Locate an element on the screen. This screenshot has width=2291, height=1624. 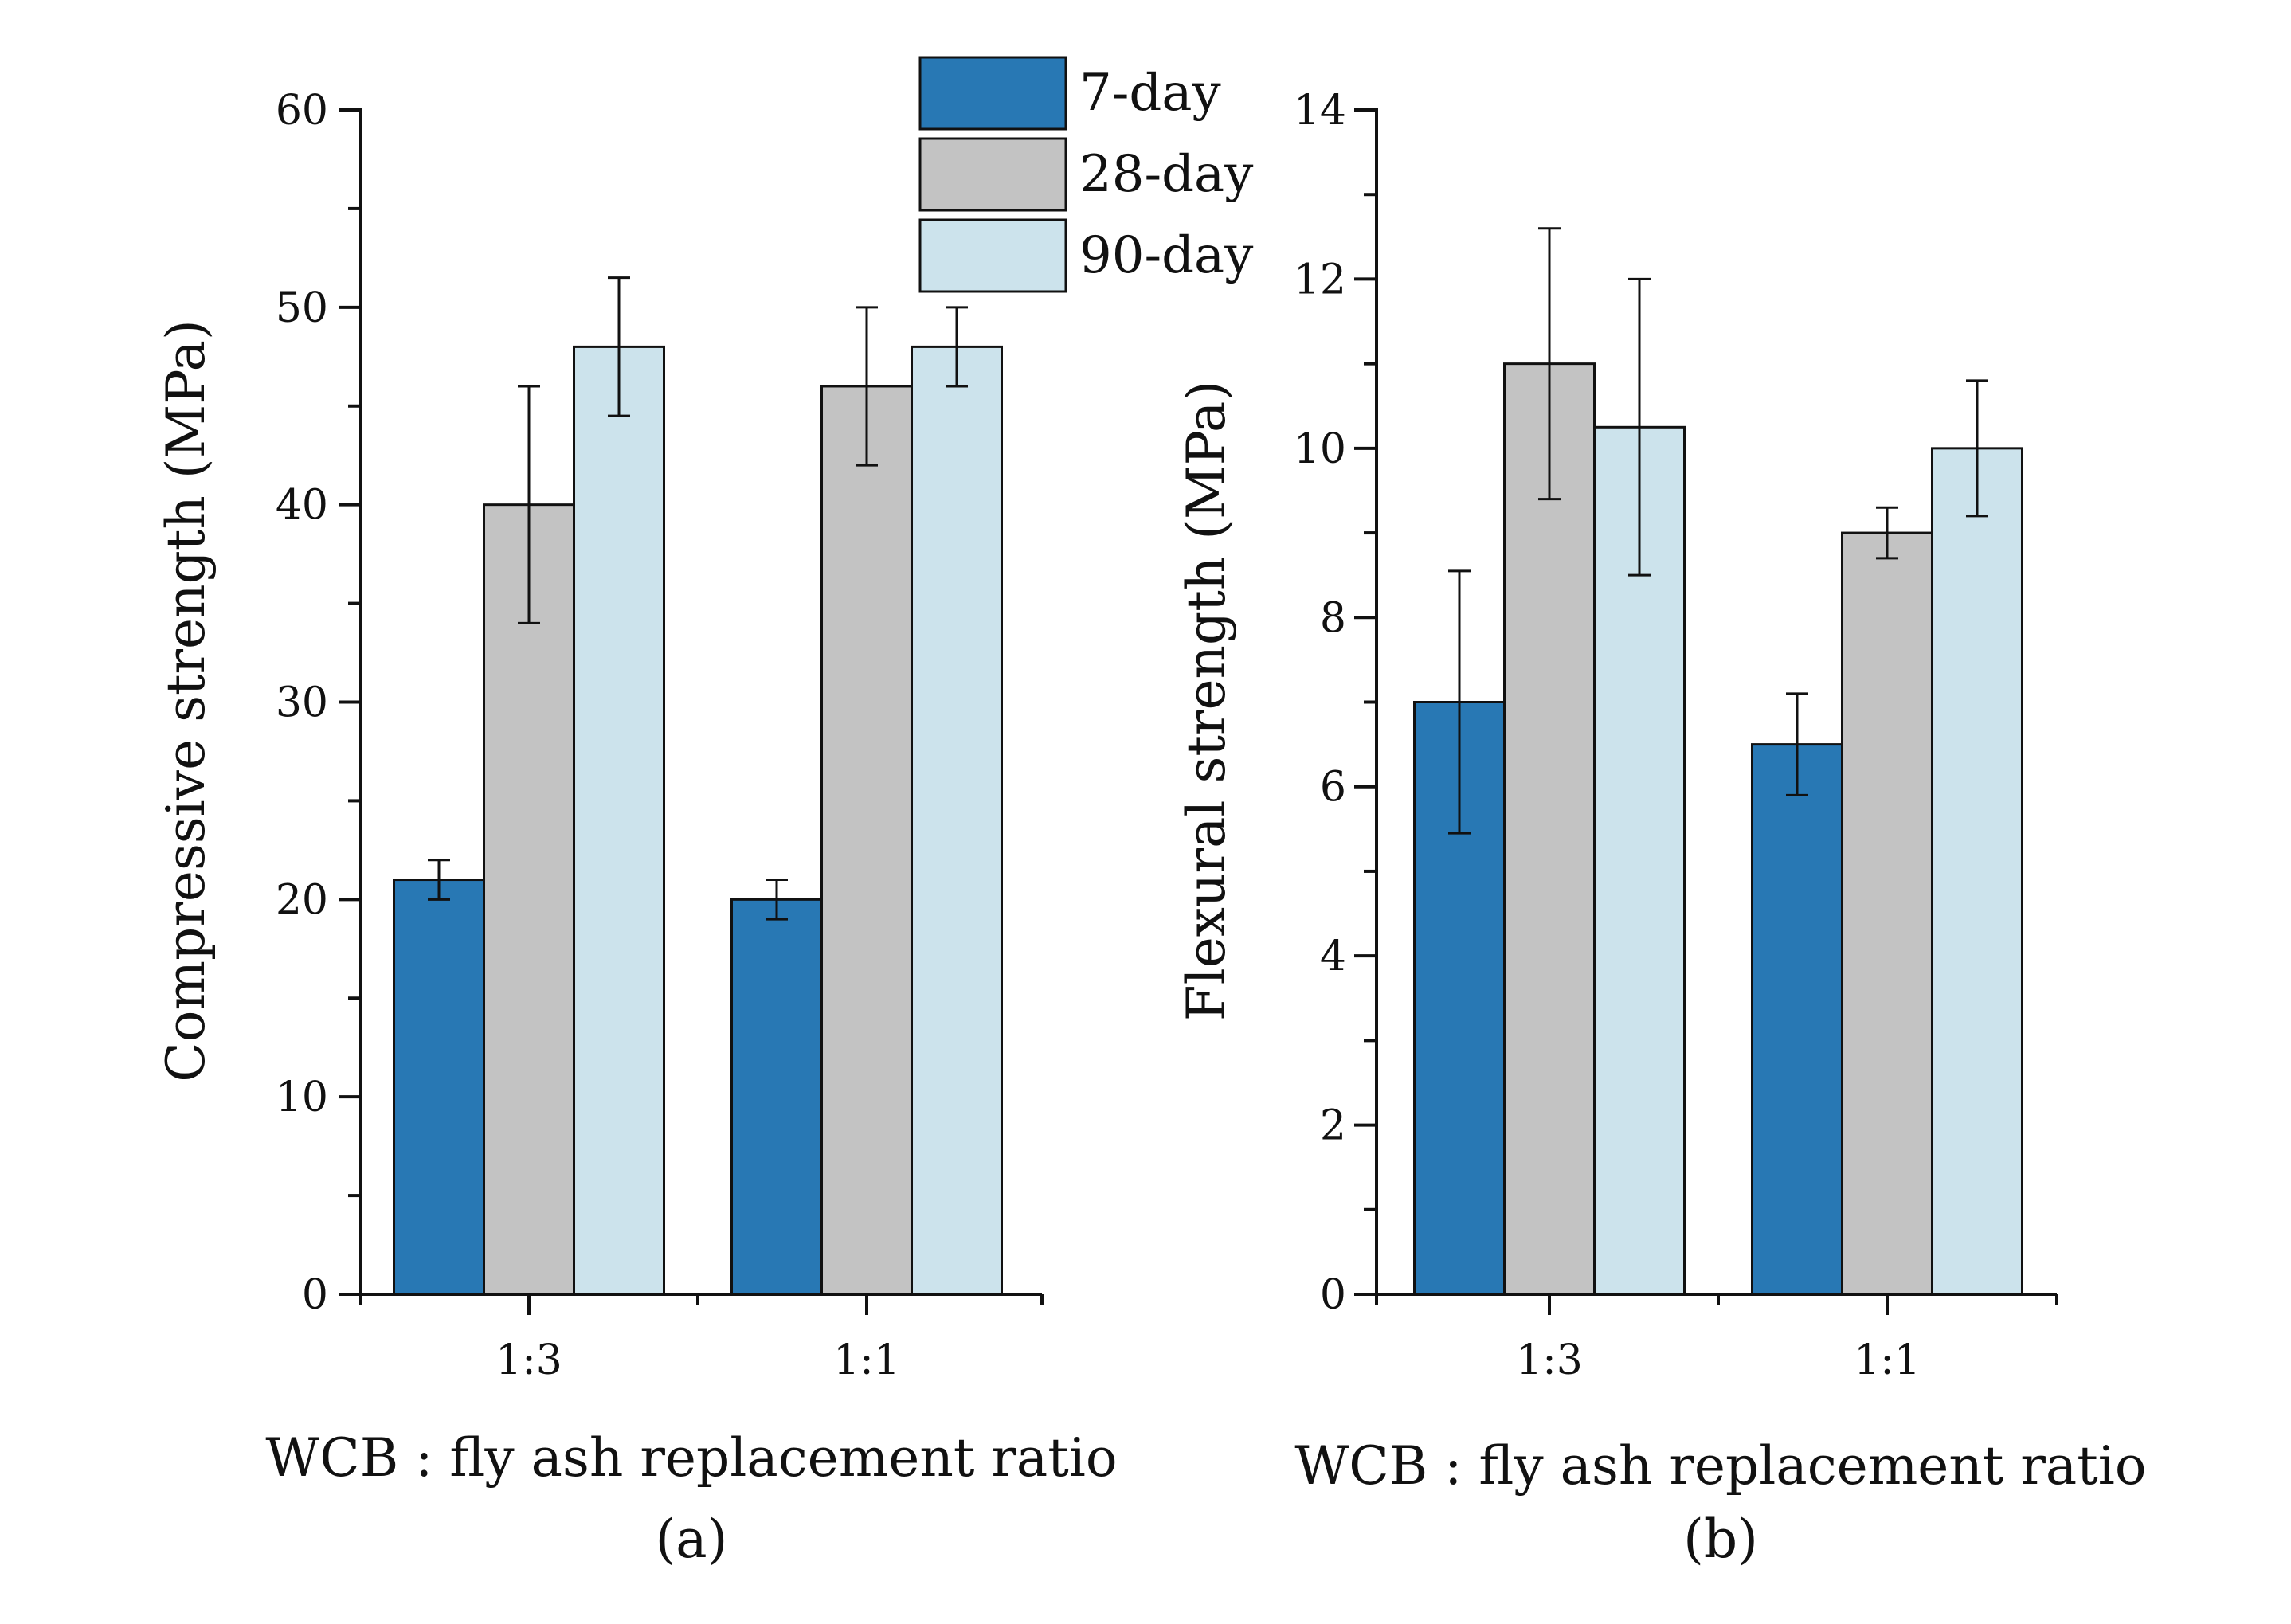
panel-label: (a) is located at coordinates (692, 1539).